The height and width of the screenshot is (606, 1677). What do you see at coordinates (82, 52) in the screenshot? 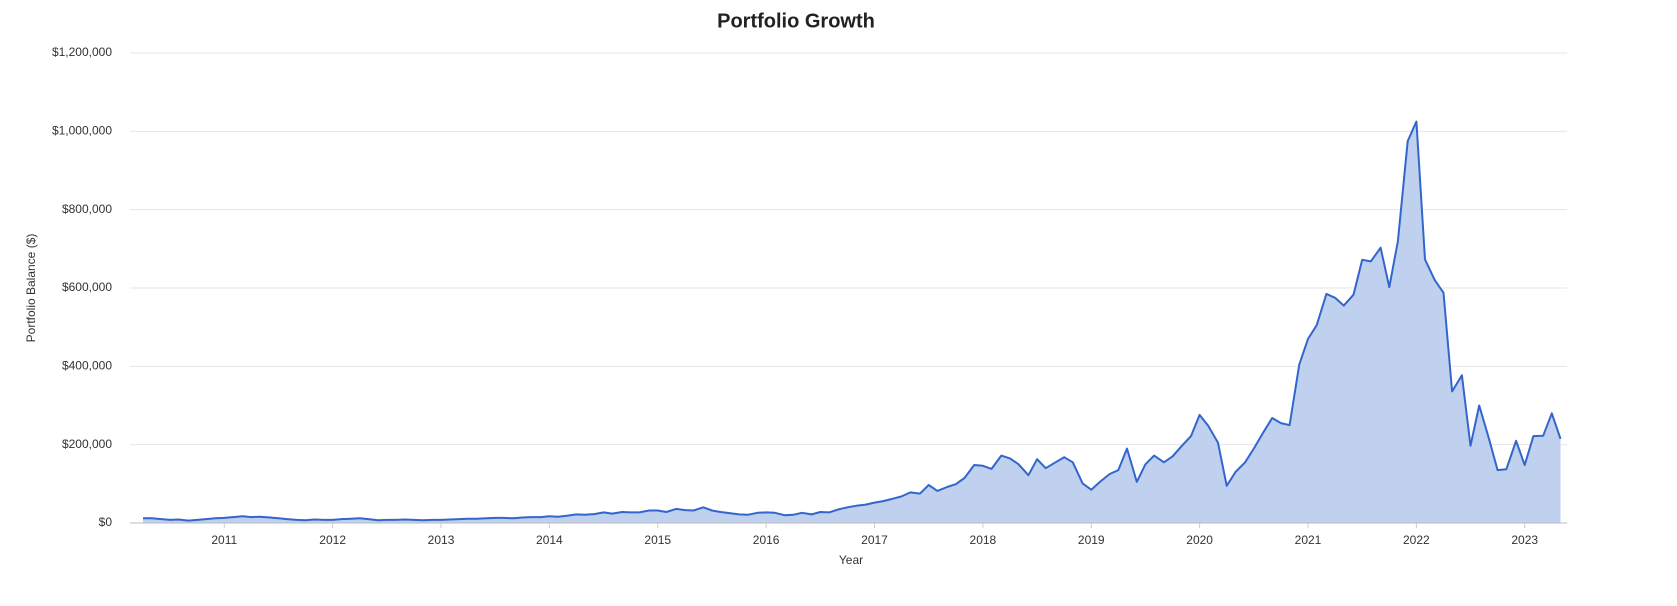
I see `y-tick-label: $1,200,000` at bounding box center [82, 52].